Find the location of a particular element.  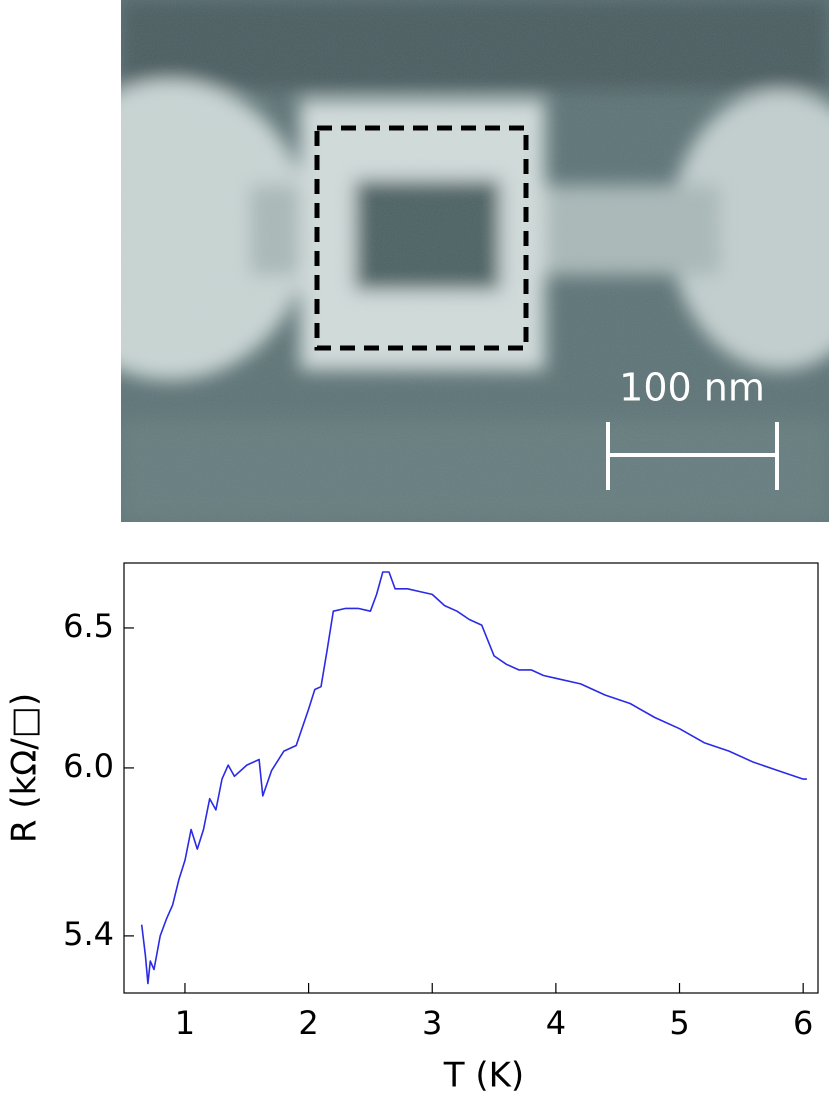

y-tick-label: 6.0 is located at coordinates (88, 766).